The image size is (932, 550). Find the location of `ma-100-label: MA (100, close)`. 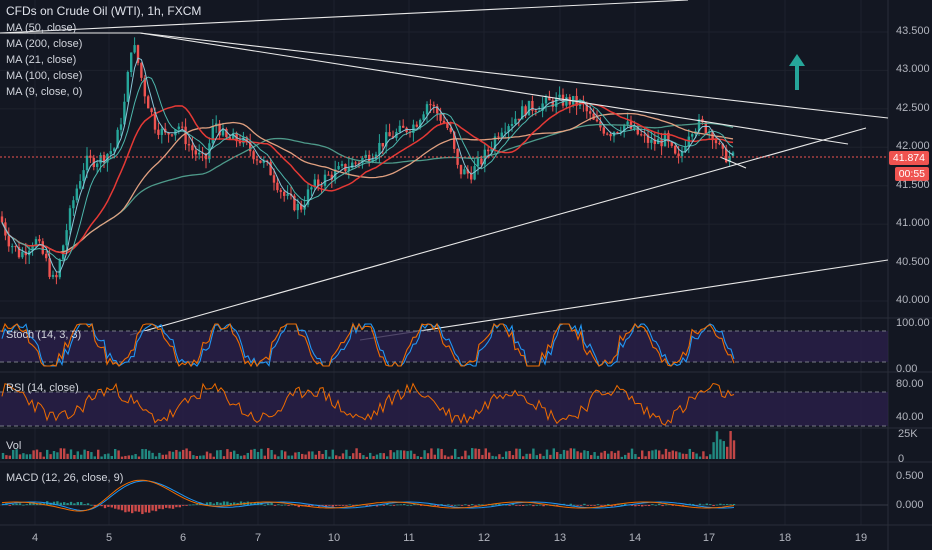

ma-100-label: MA (100, close) is located at coordinates (44, 76).